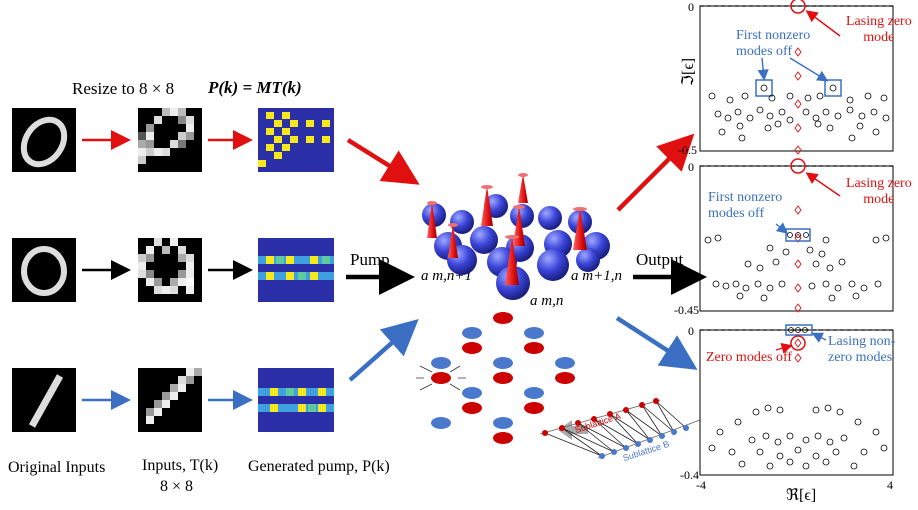 The width and height of the screenshot is (918, 510). Describe the element at coordinates (596, 276) in the screenshot. I see `lattice-label-am1n: a m+1,n` at that location.